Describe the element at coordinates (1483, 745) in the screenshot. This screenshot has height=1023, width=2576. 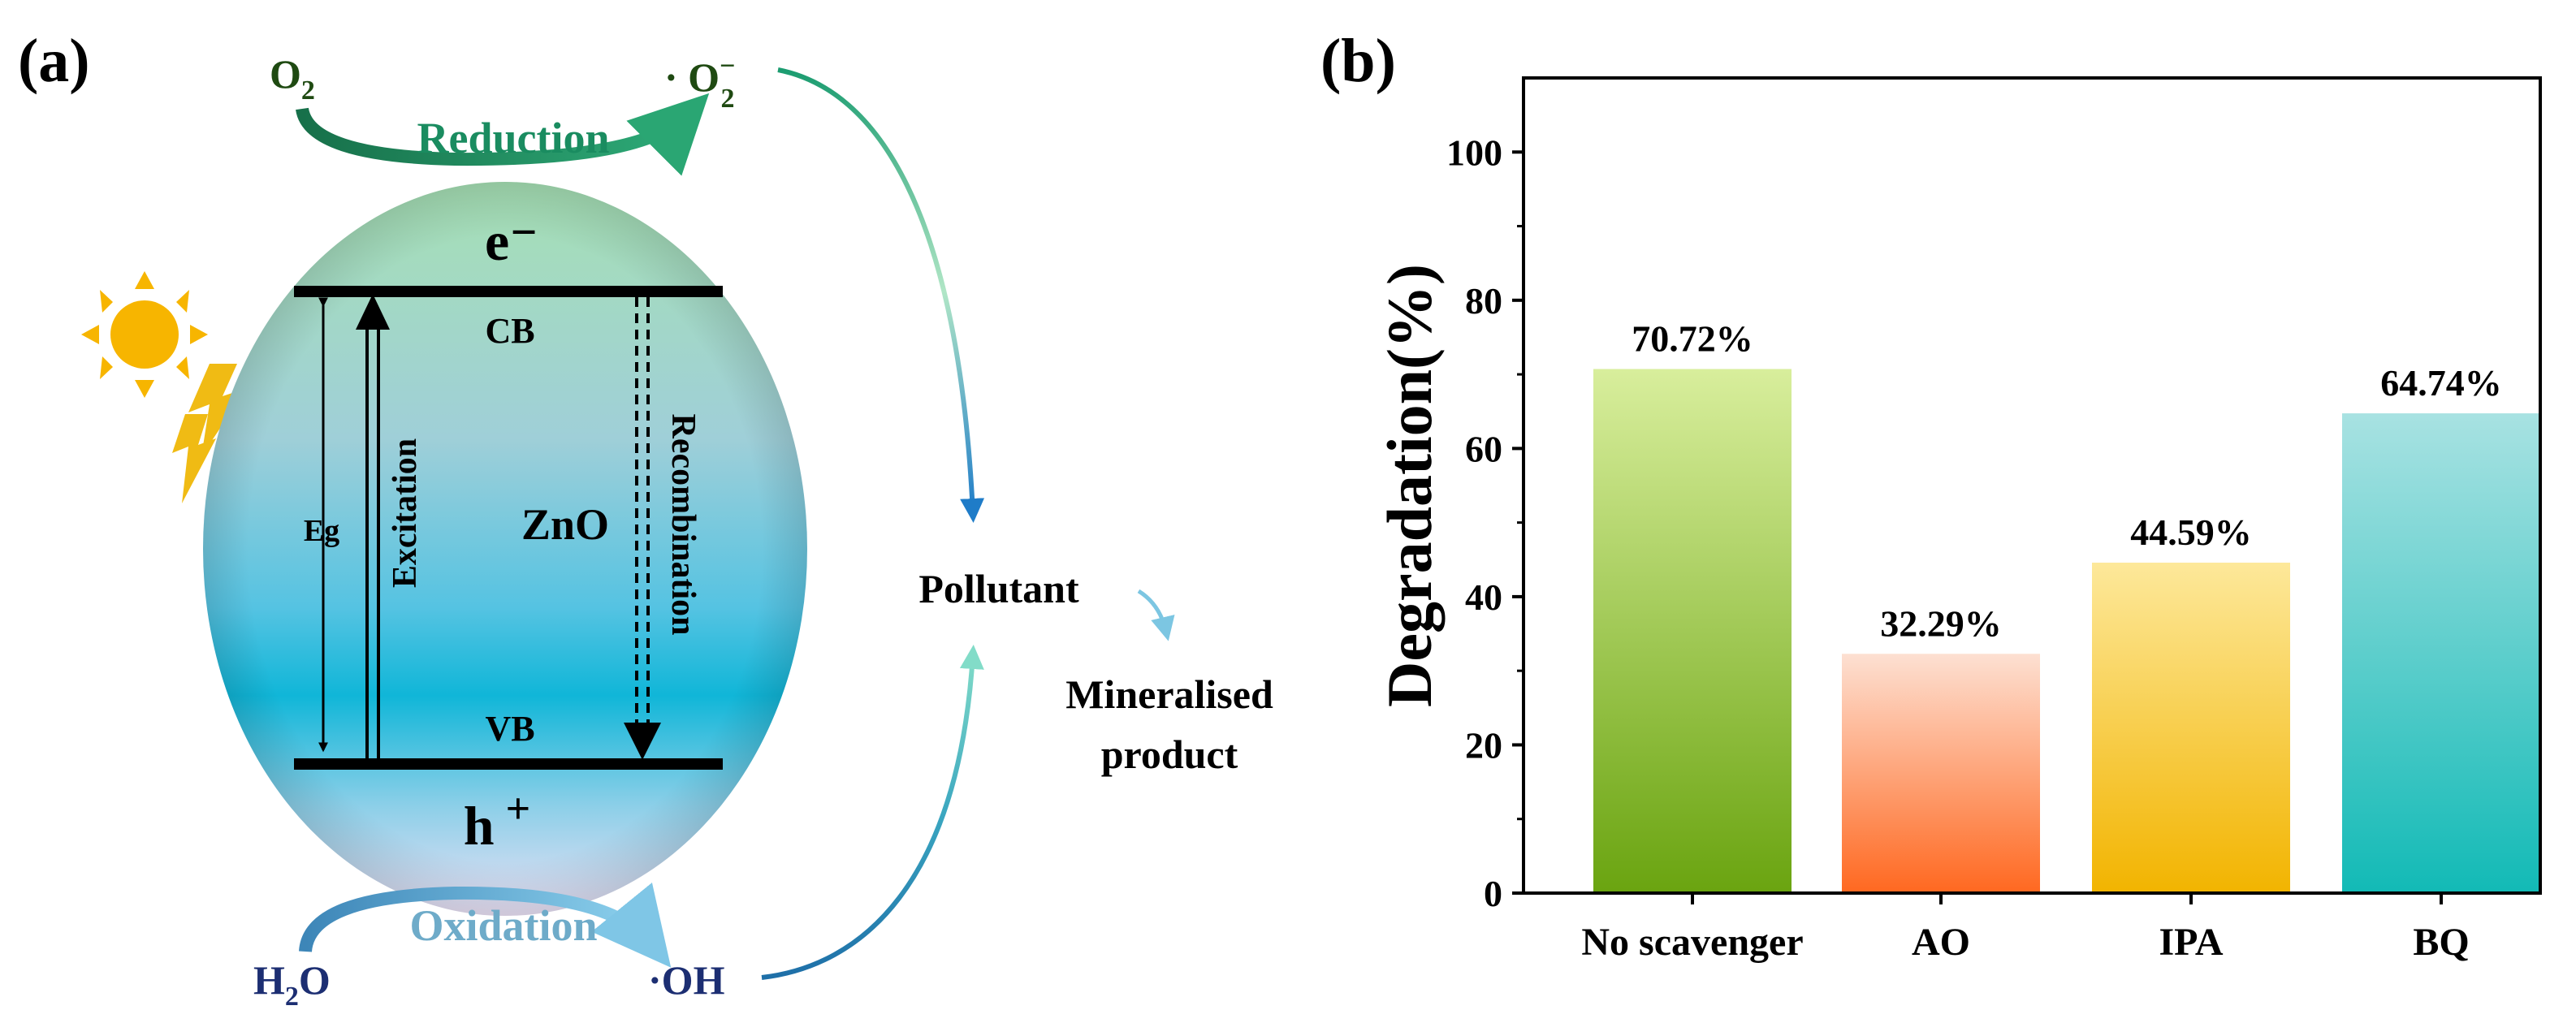
I see `y-tick-label: 20` at that location.